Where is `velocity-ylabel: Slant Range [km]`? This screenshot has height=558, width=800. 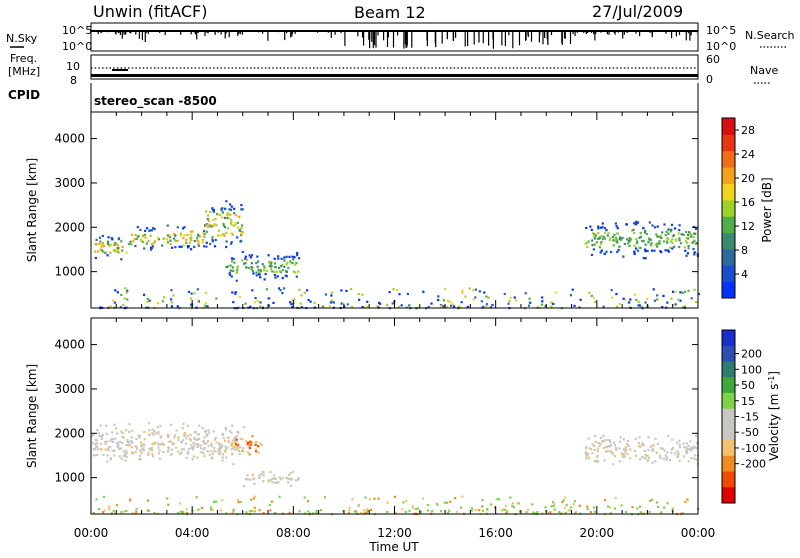
velocity-ylabel: Slant Range [km] is located at coordinates (32, 416).